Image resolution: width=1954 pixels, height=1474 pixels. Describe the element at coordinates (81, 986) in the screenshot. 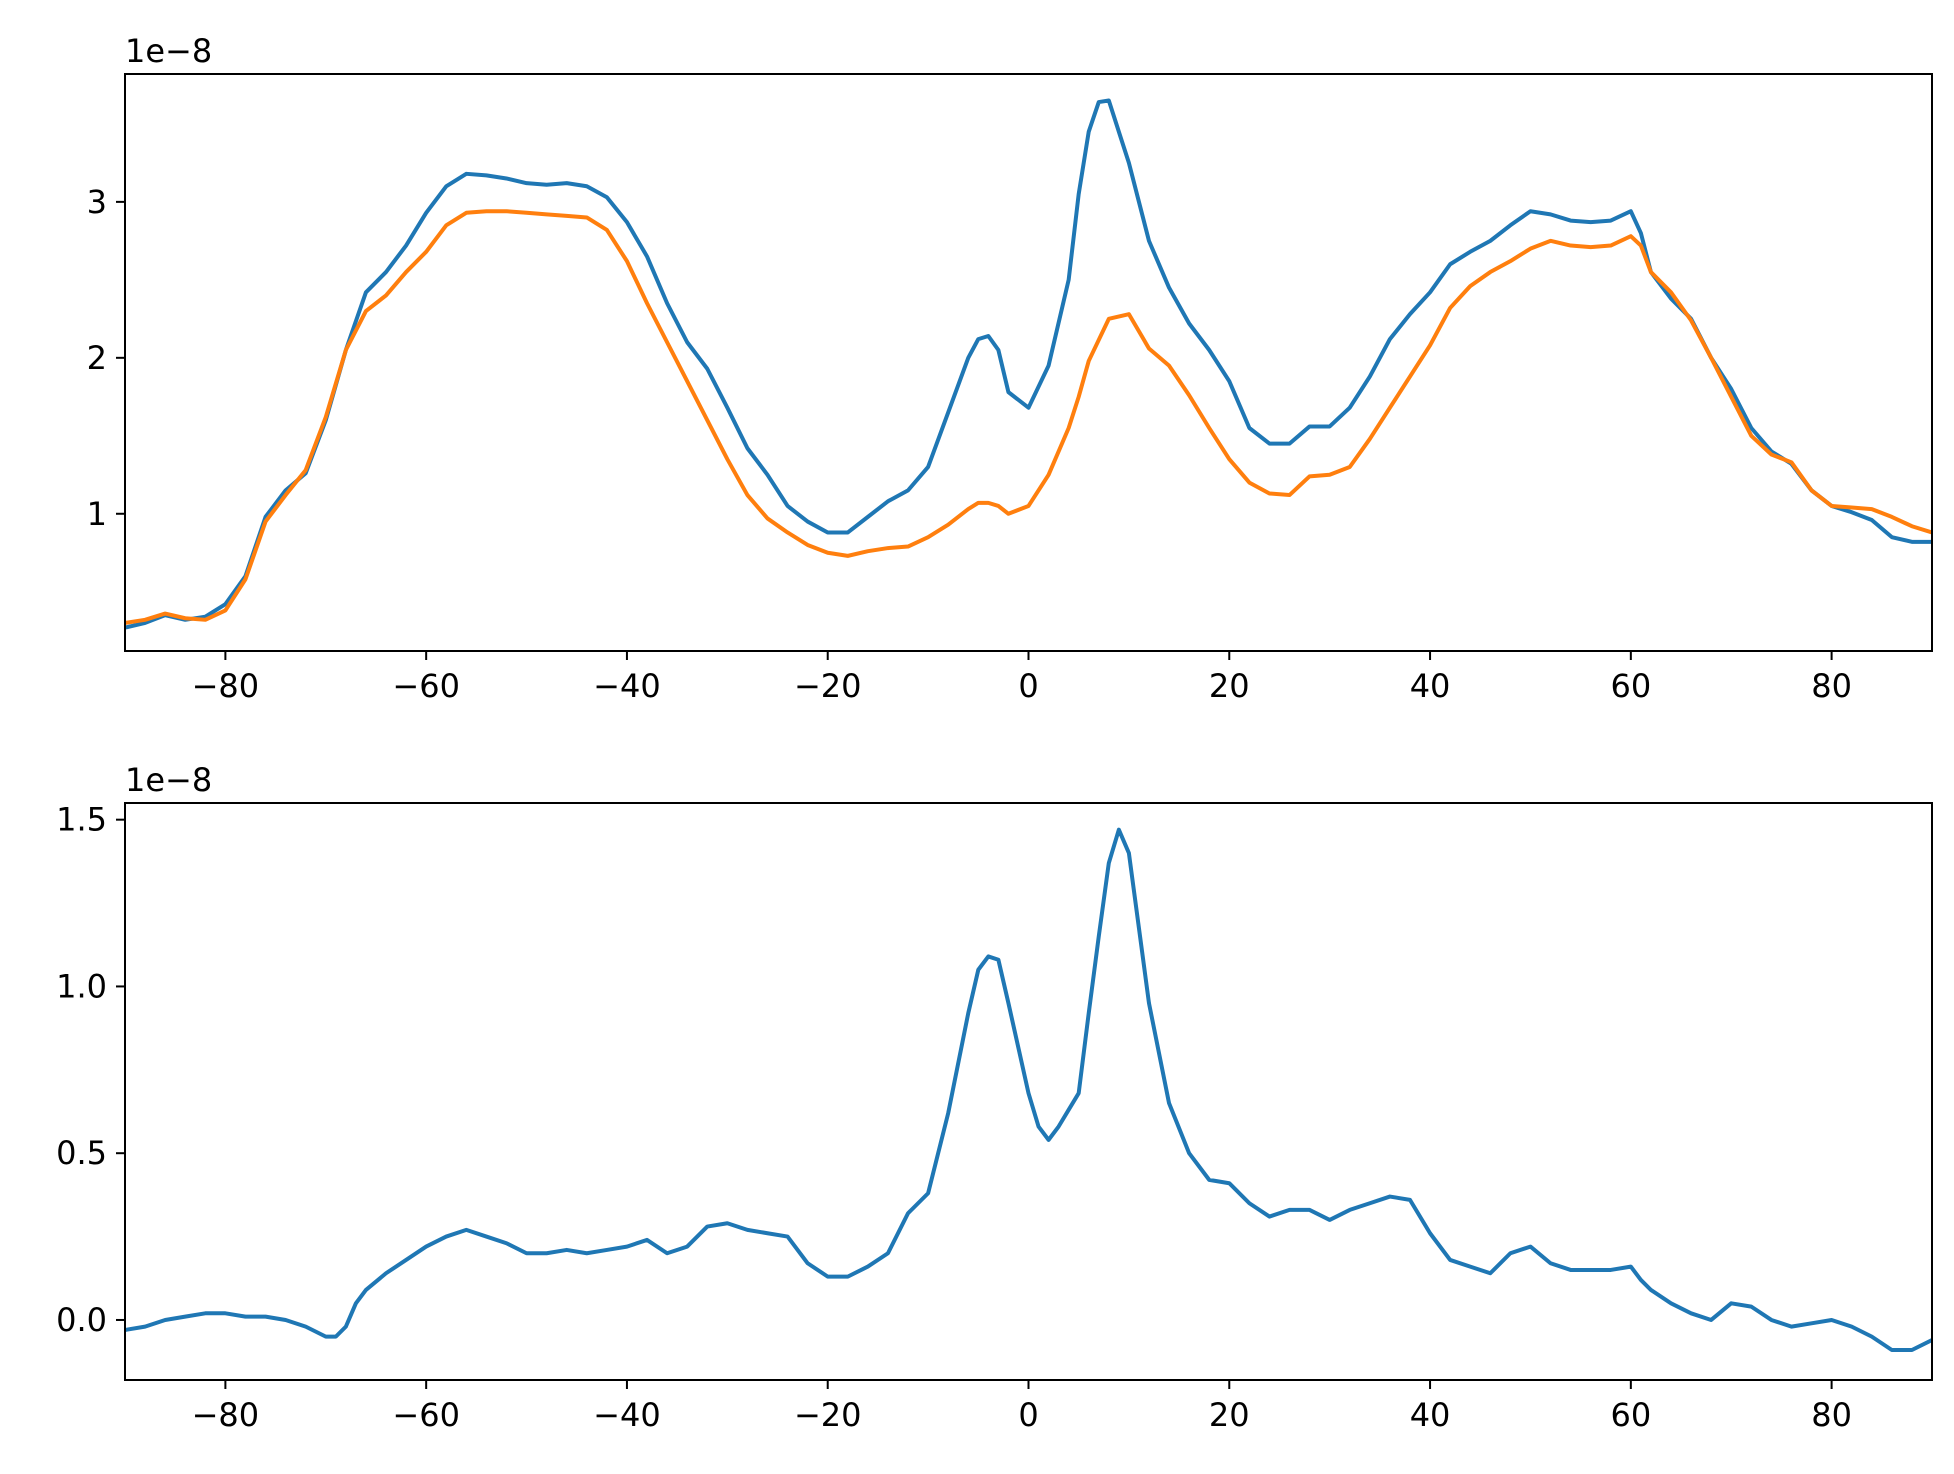

I see `y-tick-label: 1.0` at that location.